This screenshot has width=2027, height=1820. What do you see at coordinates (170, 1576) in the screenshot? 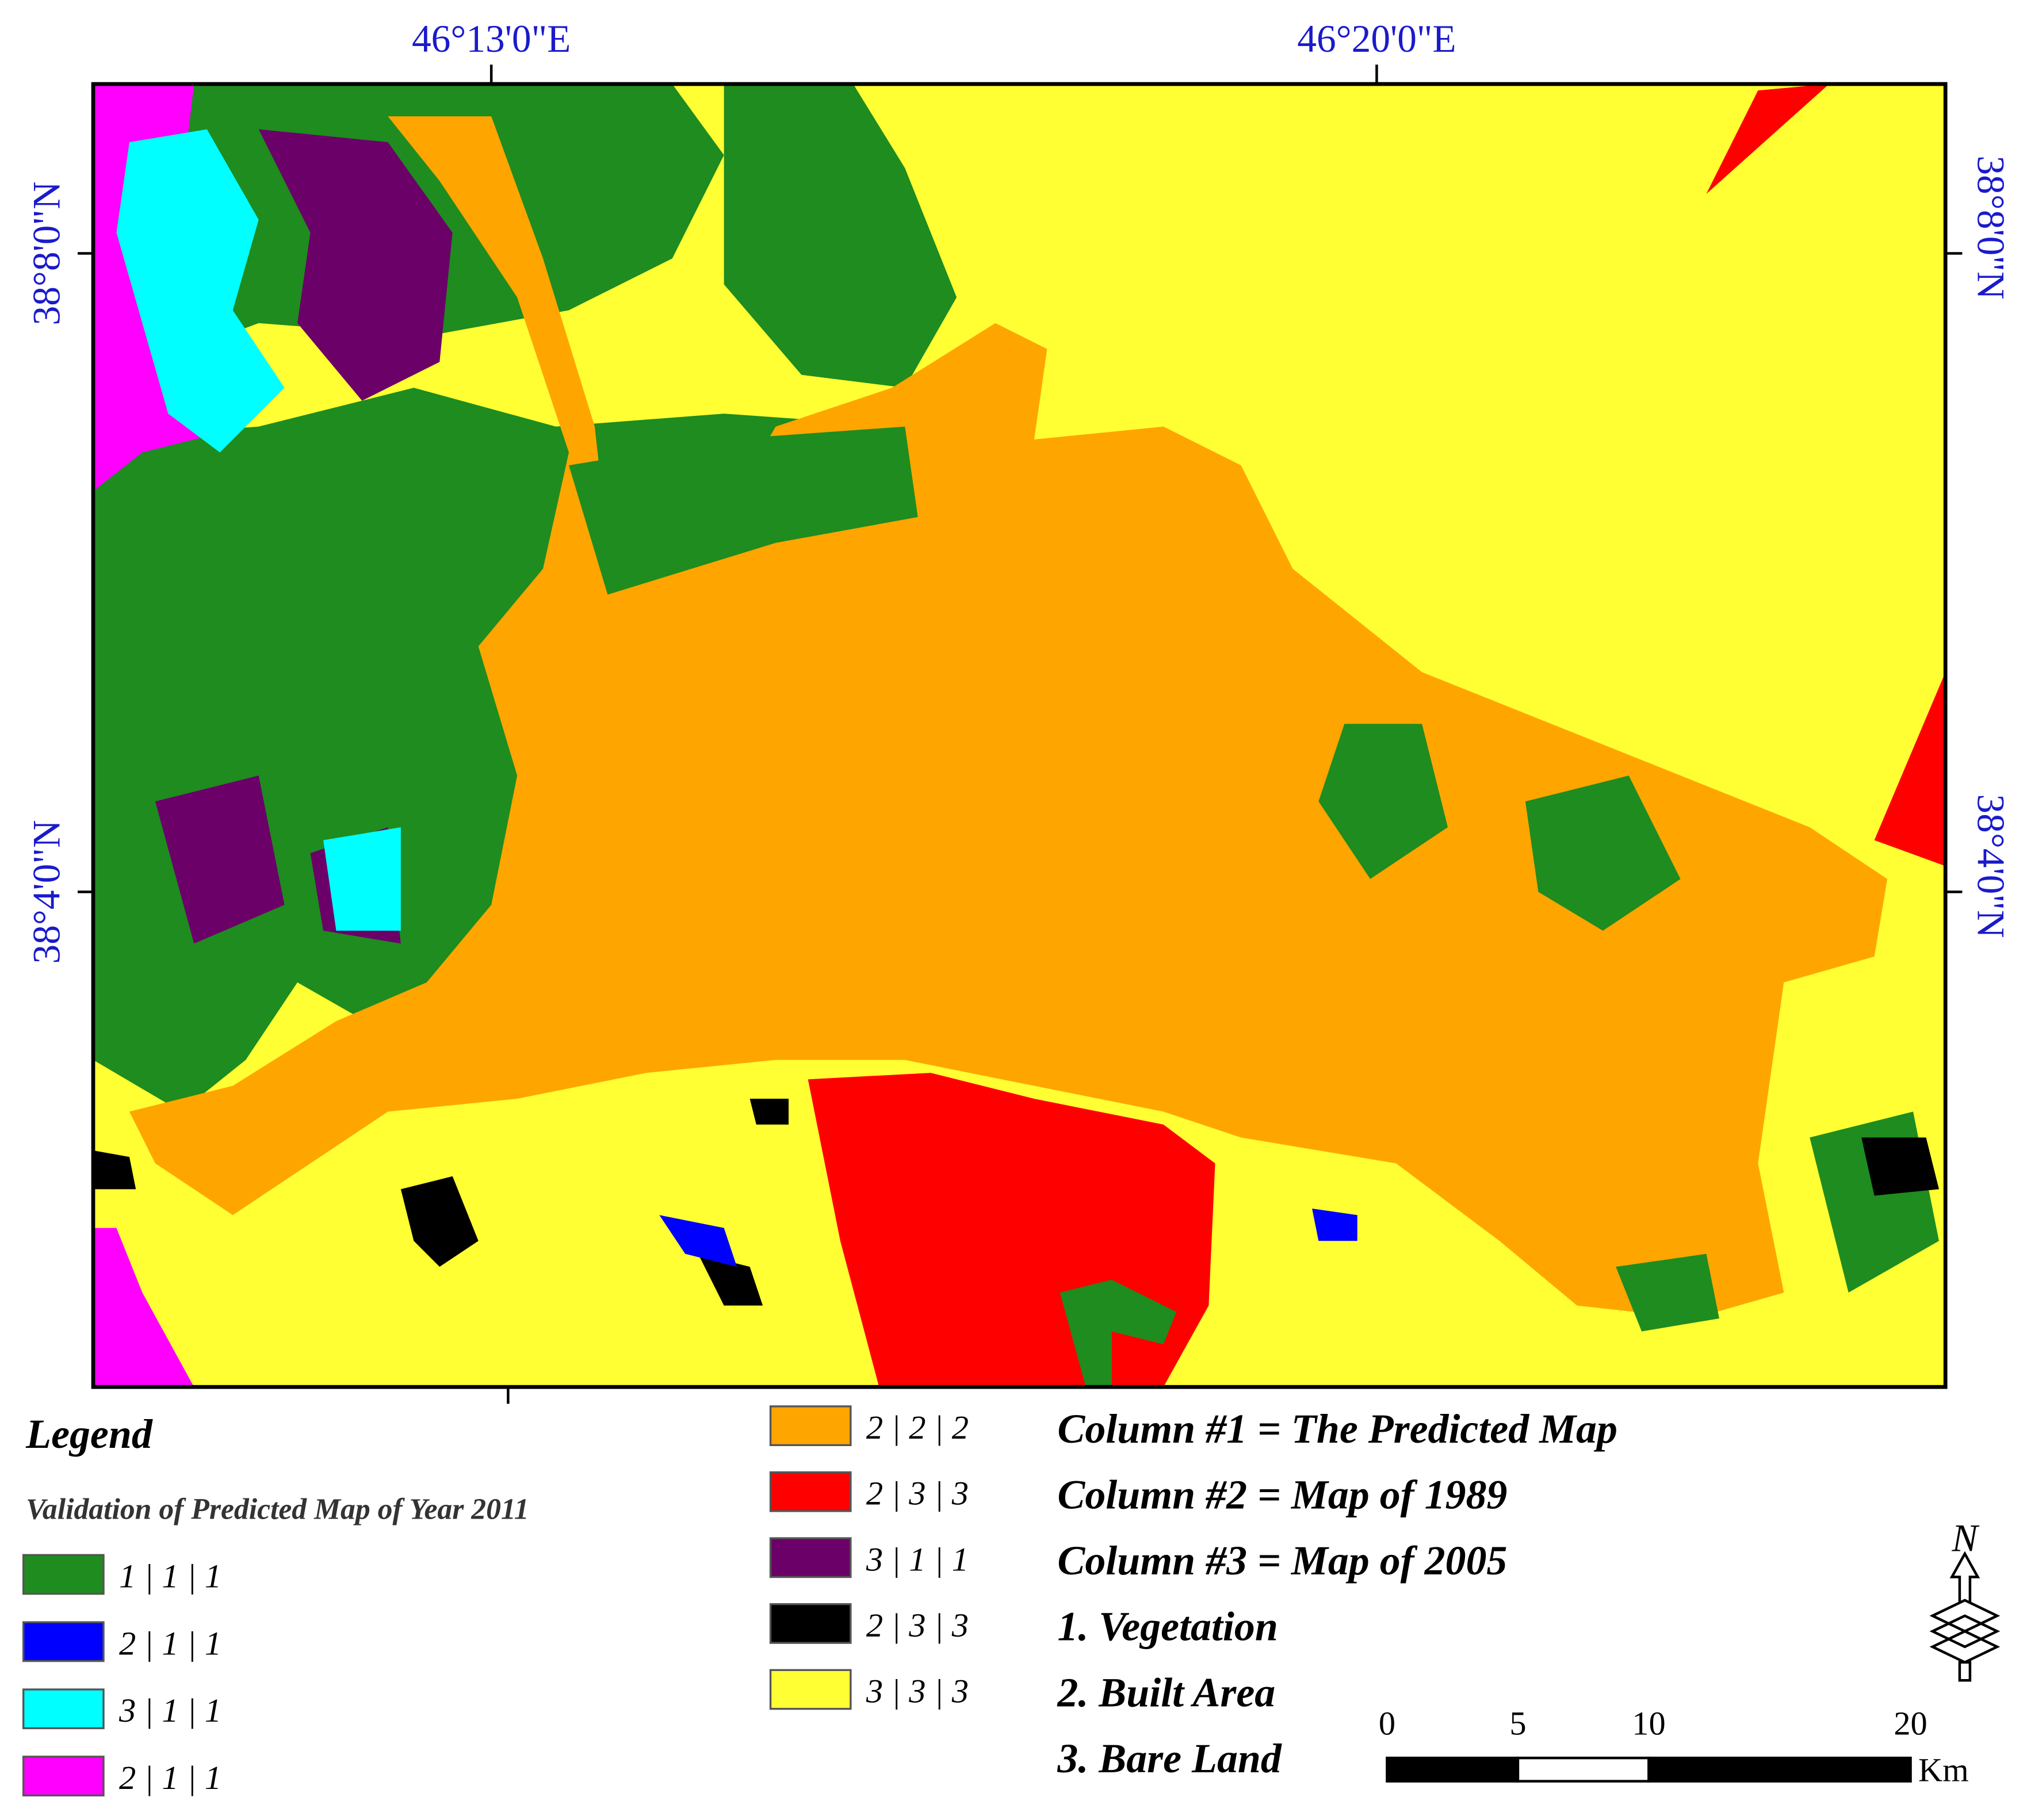
I see `legend-code: 1 | 1 | 1` at bounding box center [170, 1576].